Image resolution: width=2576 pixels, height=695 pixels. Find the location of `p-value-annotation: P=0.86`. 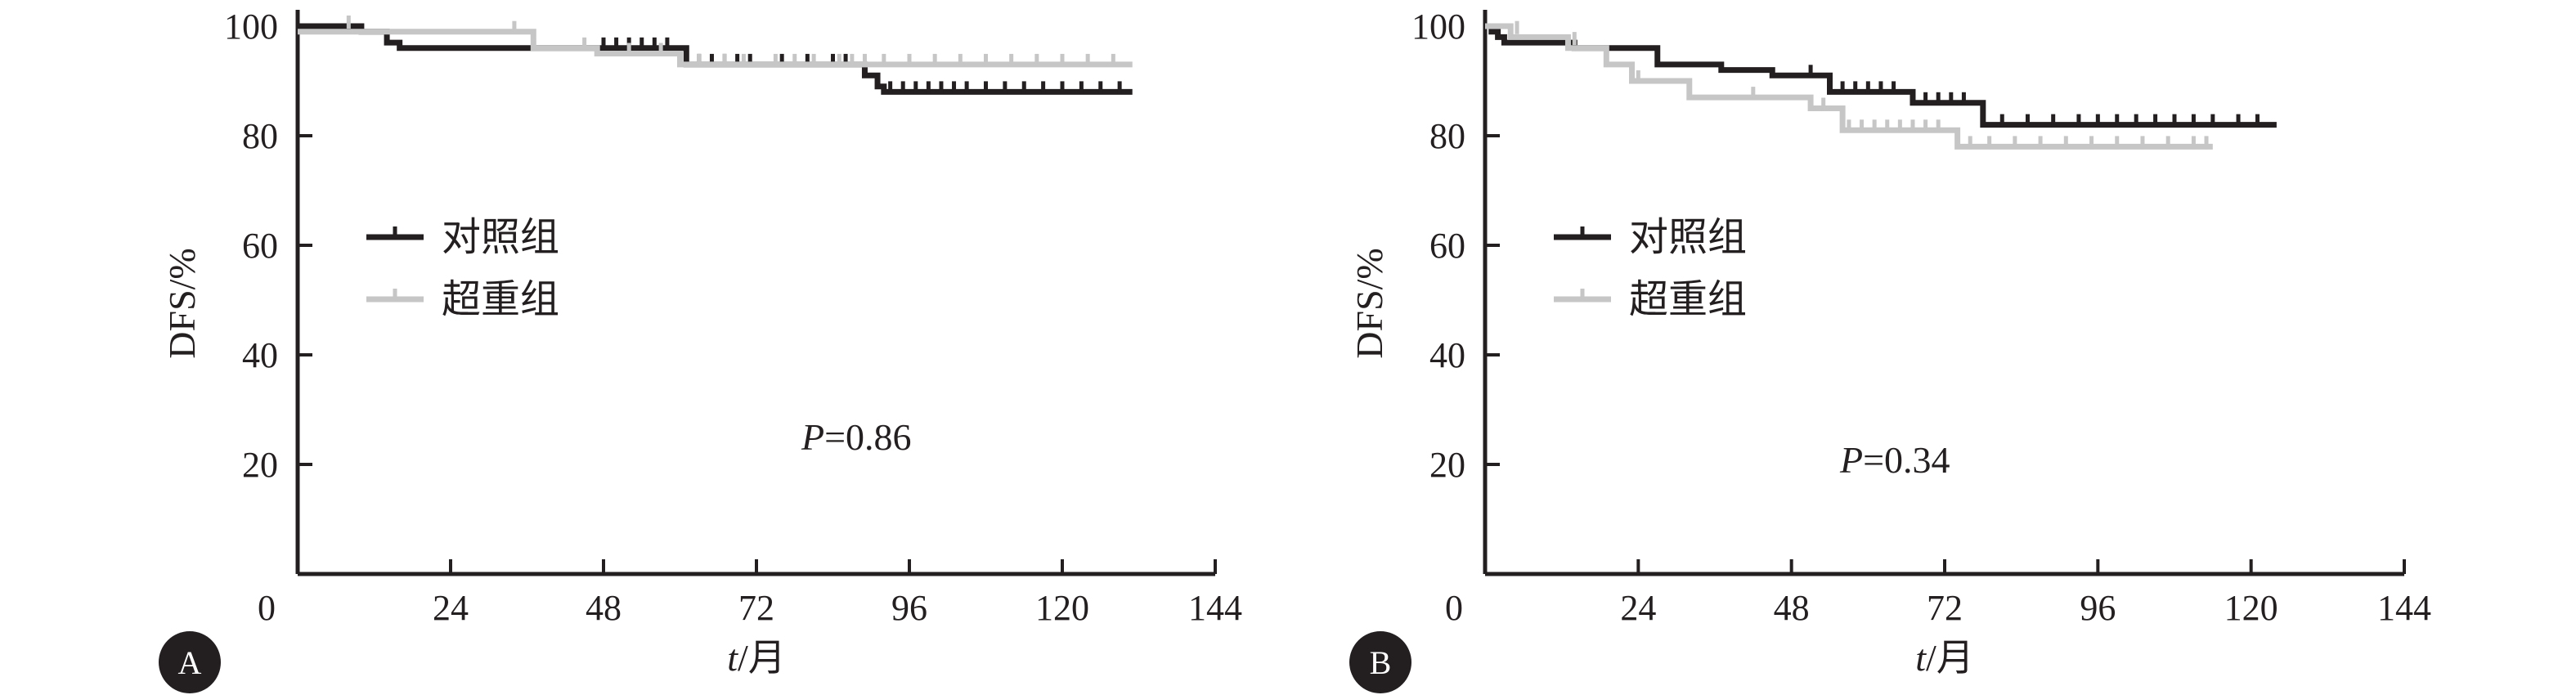

p-value-annotation: P=0.86 is located at coordinates (856, 437).